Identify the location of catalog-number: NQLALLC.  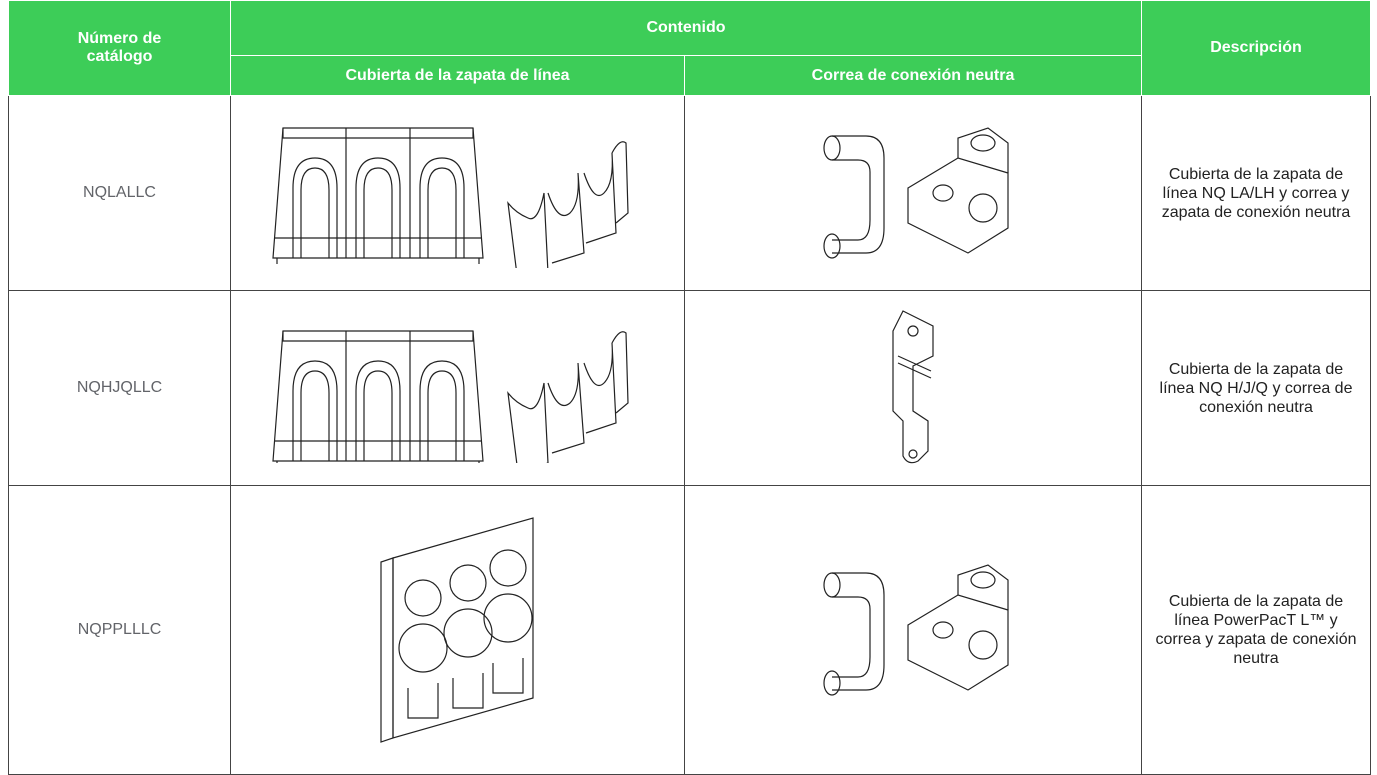
(119, 193).